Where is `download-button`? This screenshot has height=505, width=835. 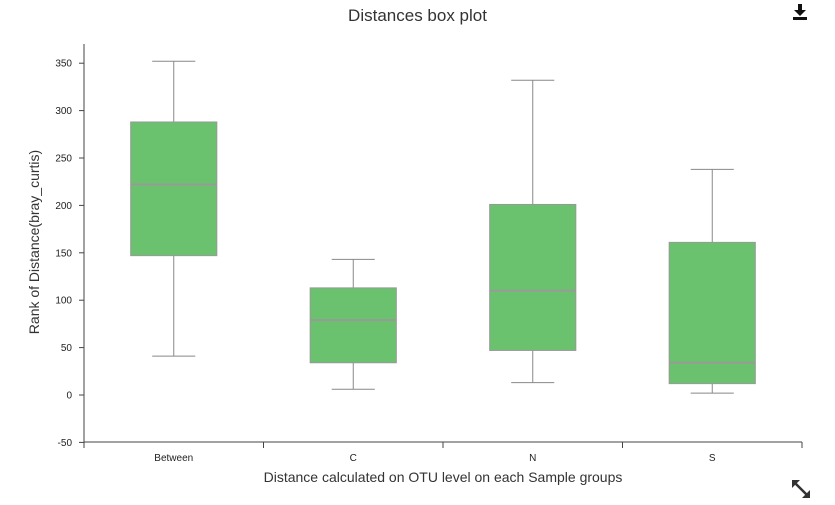 download-button is located at coordinates (800, 12).